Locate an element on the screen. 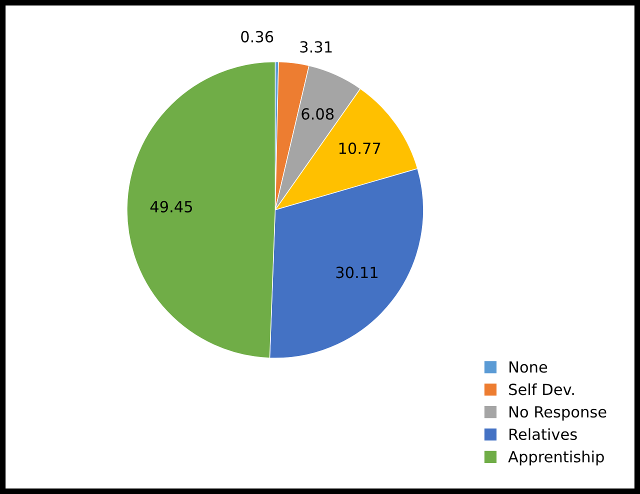 The image size is (640, 494). data-label: 3.31 is located at coordinates (316, 47).